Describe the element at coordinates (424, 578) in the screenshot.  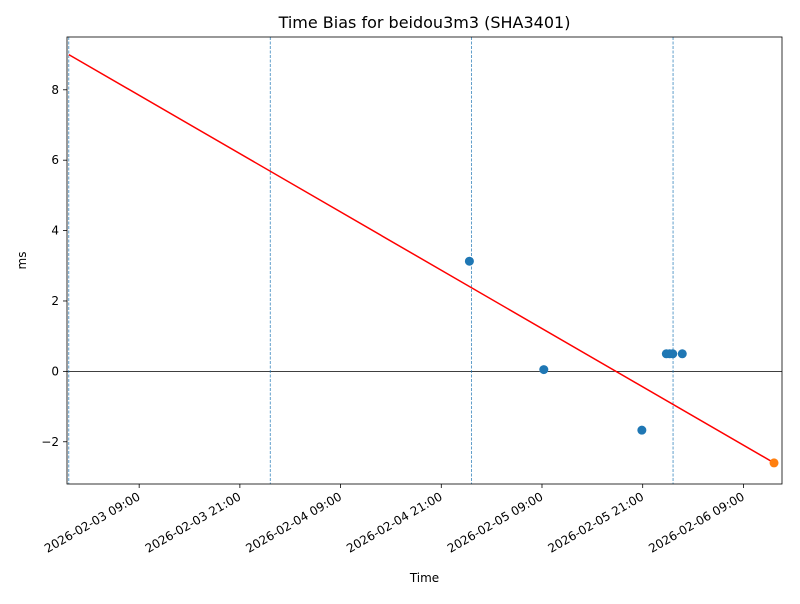
I see `x-axis-label: Time` at that location.